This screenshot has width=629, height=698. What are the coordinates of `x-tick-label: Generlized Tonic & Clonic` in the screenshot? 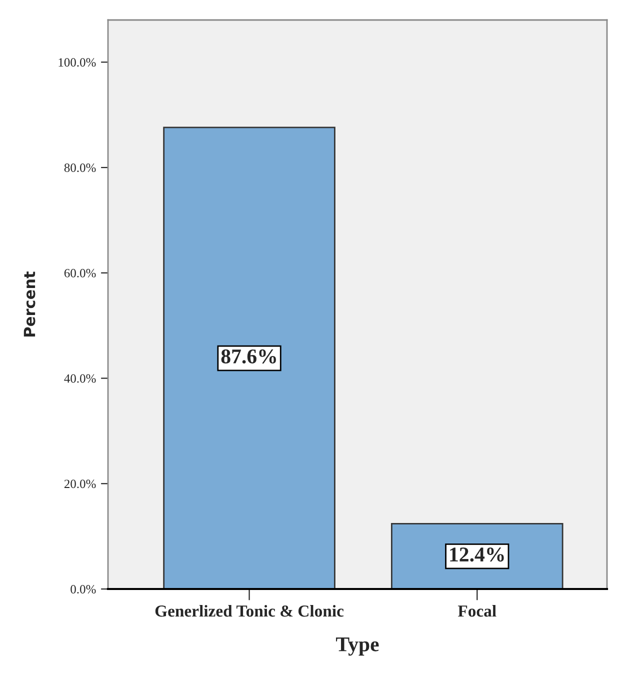 It's located at (249, 610).